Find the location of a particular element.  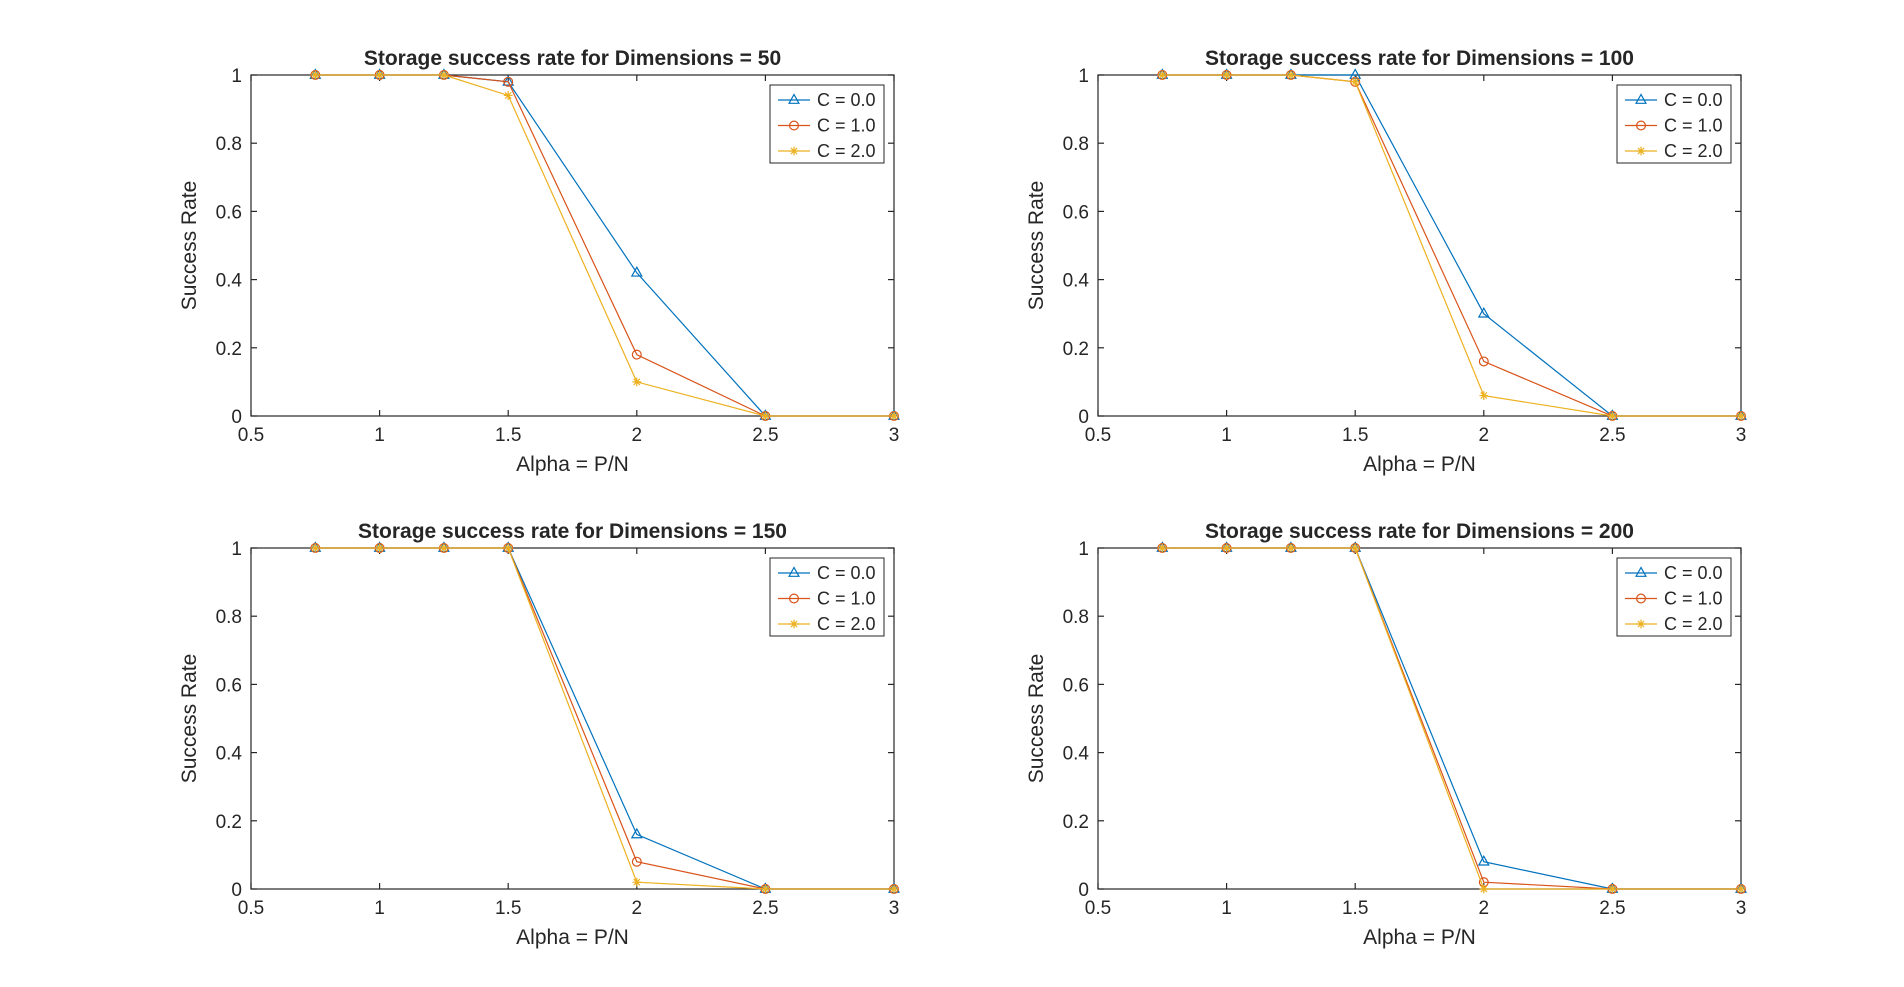

legend-box is located at coordinates (1674, 124).